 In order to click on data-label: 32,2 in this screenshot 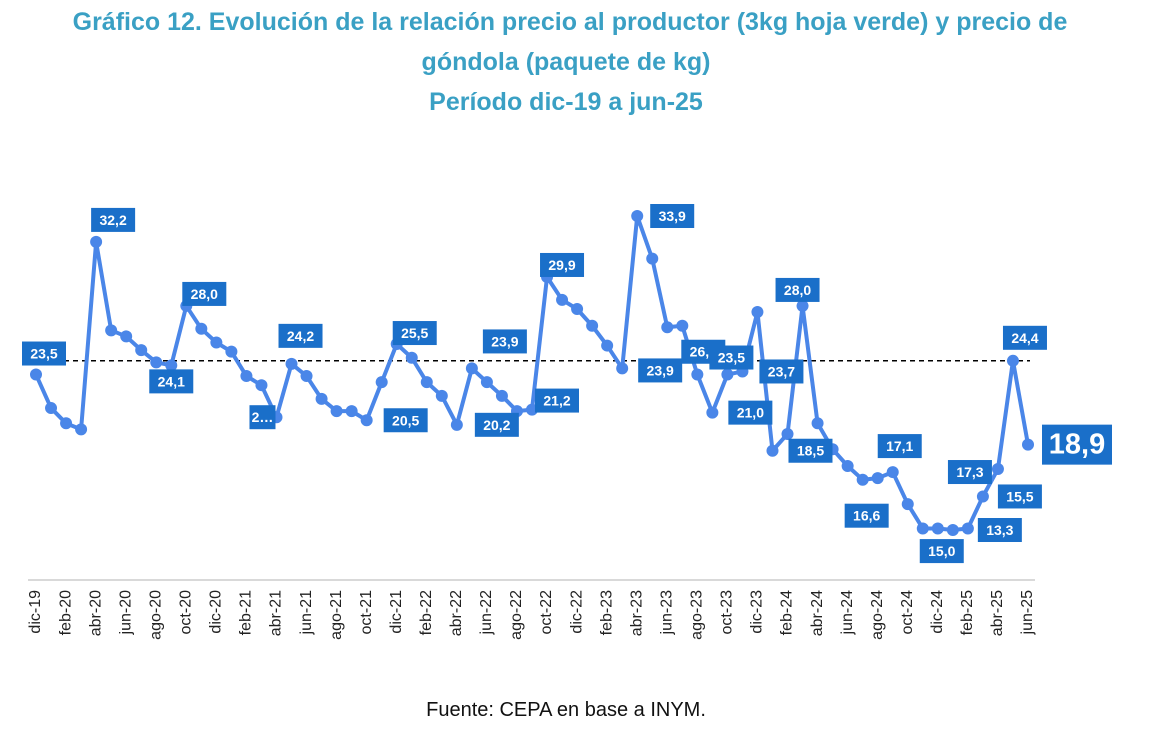, I will do `click(112, 220)`.